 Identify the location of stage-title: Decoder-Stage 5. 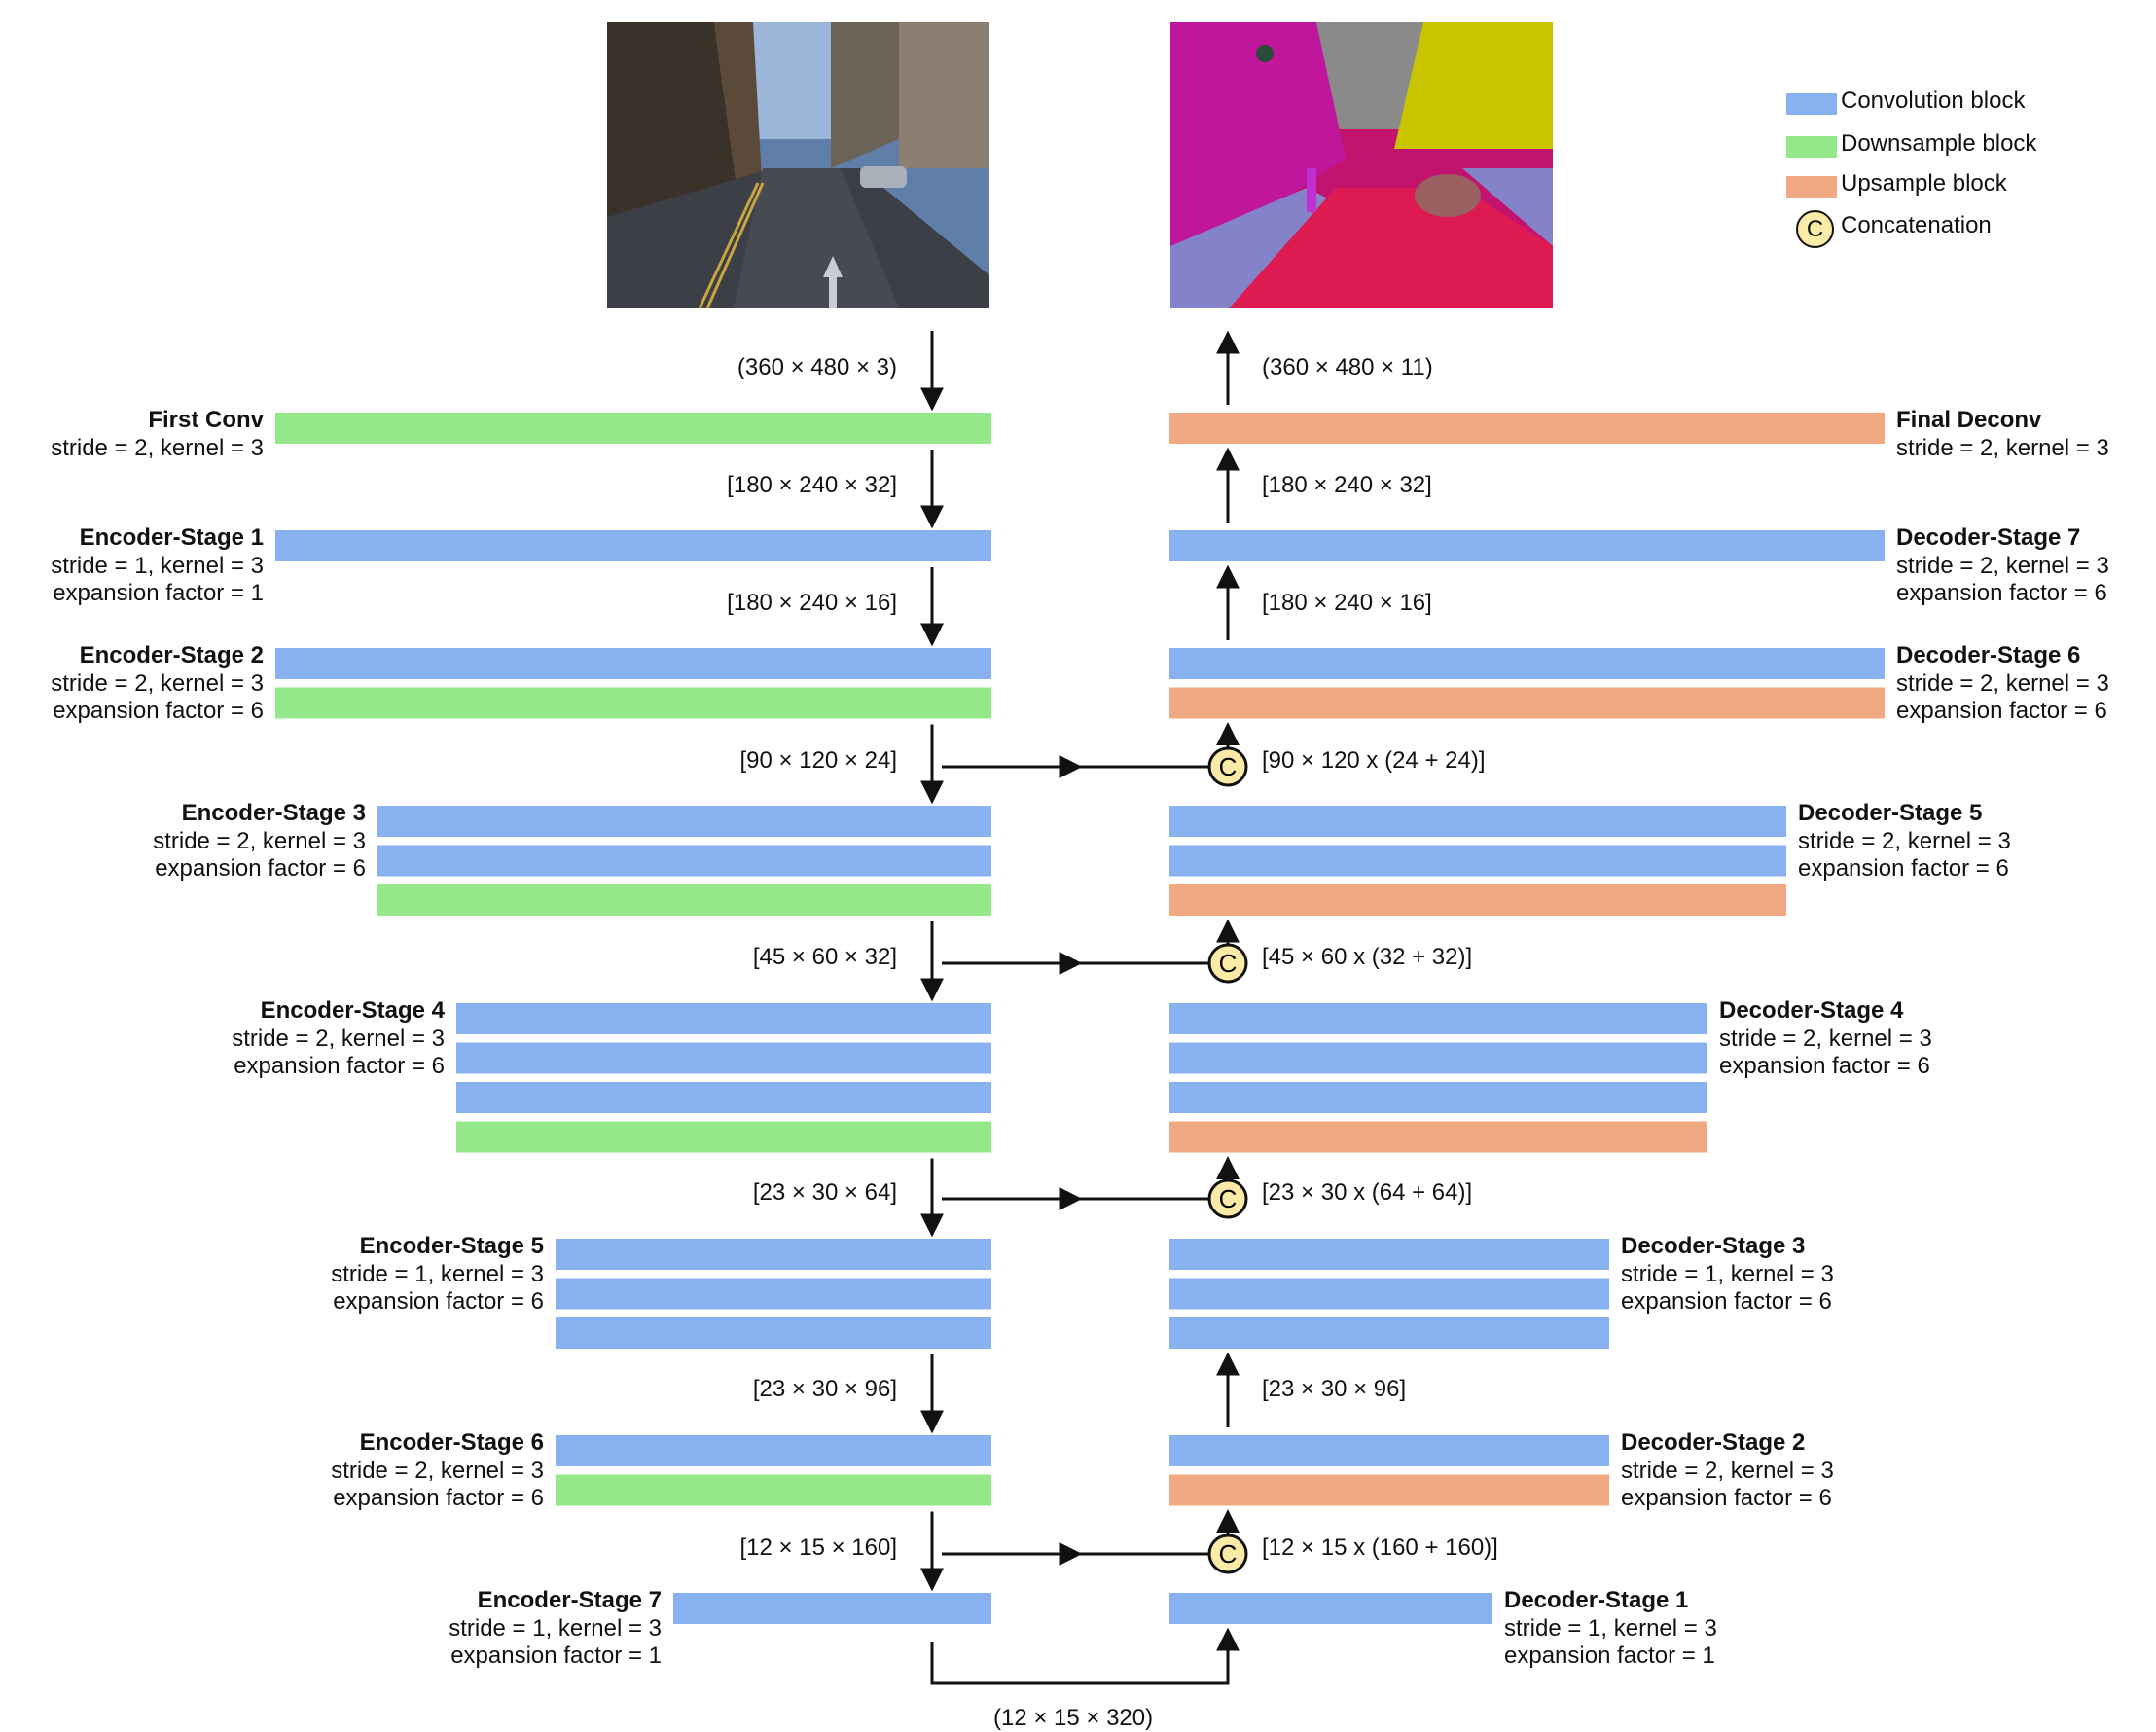
(1890, 813).